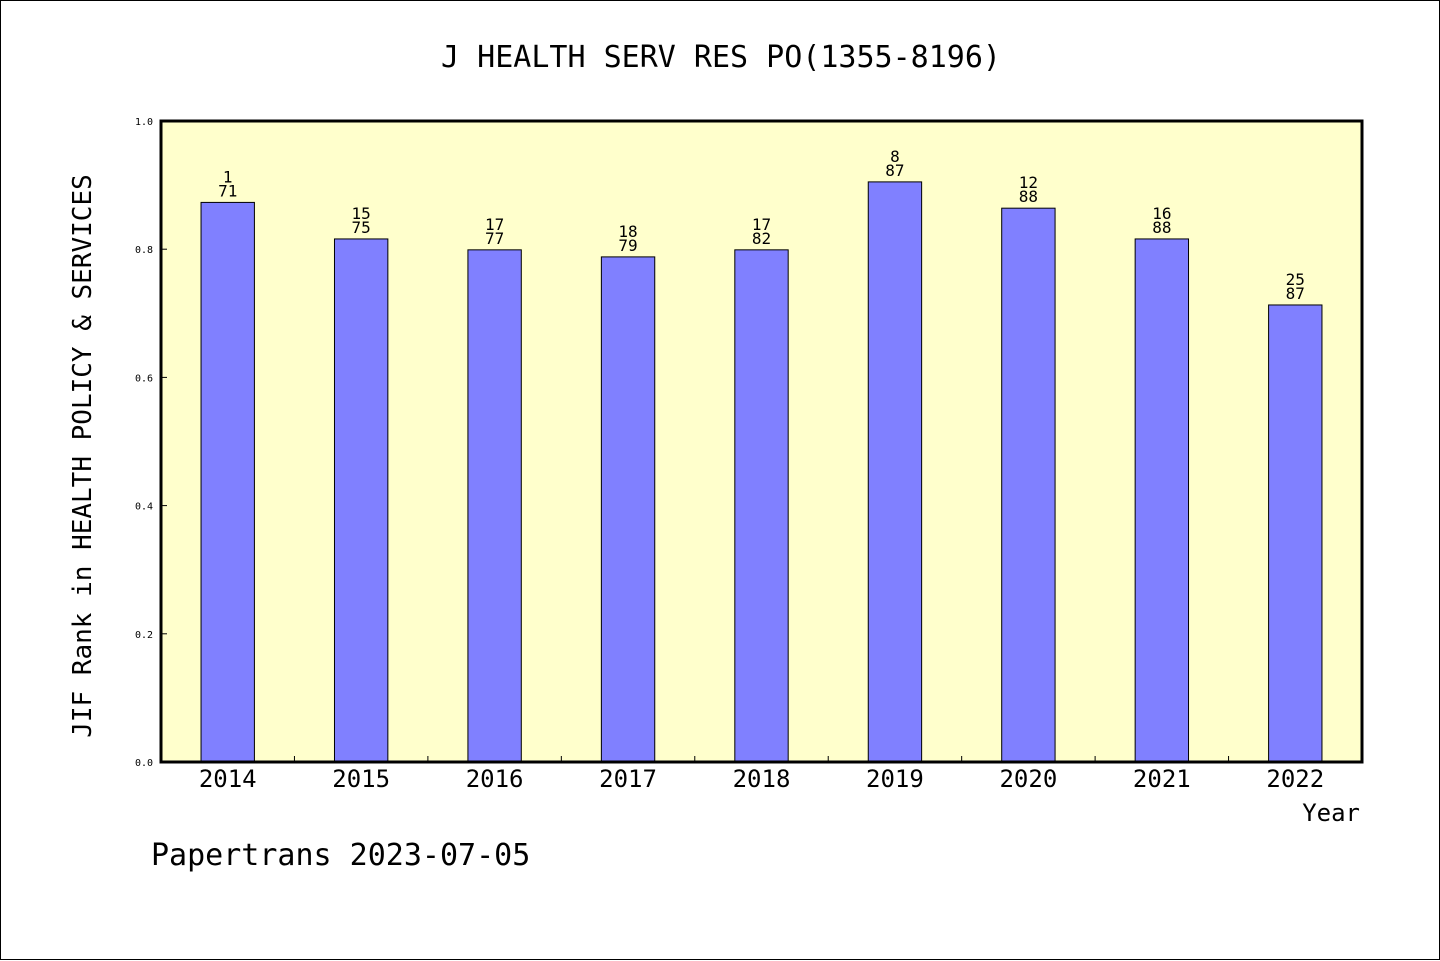 This screenshot has width=1440, height=961. Describe the element at coordinates (227, 190) in the screenshot. I see `bar-total-label: 71` at that location.